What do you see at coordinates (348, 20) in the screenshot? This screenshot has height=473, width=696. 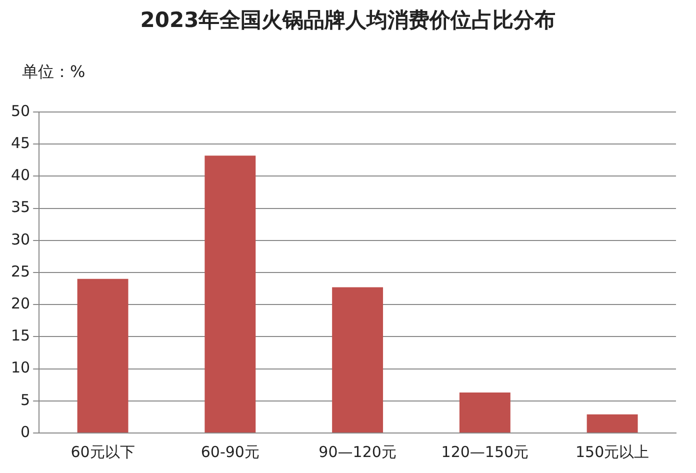 I see `chart-title: 2023年全国火锅品牌人均消费价位占比分布` at bounding box center [348, 20].